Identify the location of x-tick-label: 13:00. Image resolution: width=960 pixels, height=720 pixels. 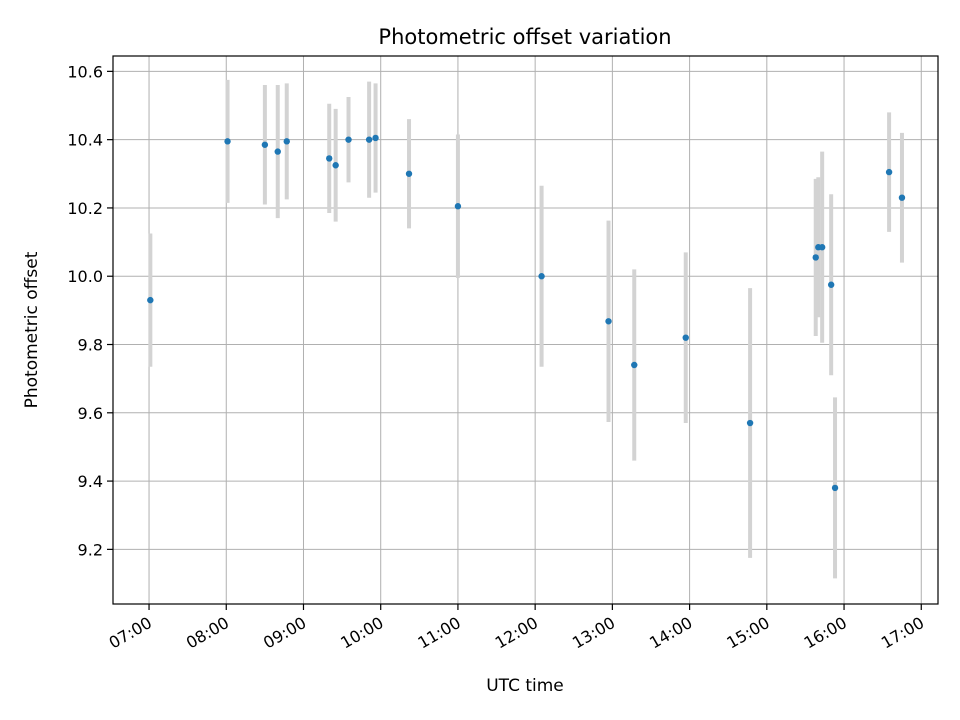
(593, 633).